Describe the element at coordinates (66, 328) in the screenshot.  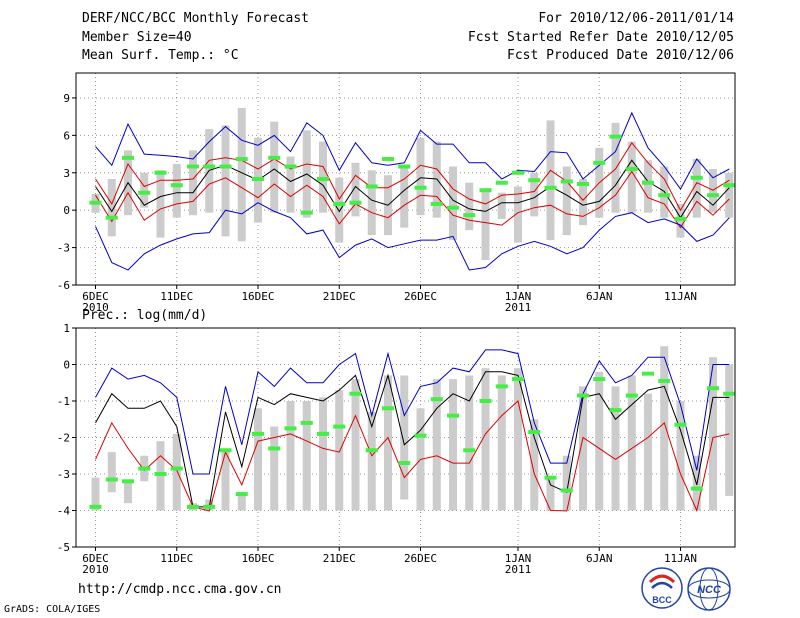
I see `y-tick-label: 1` at that location.